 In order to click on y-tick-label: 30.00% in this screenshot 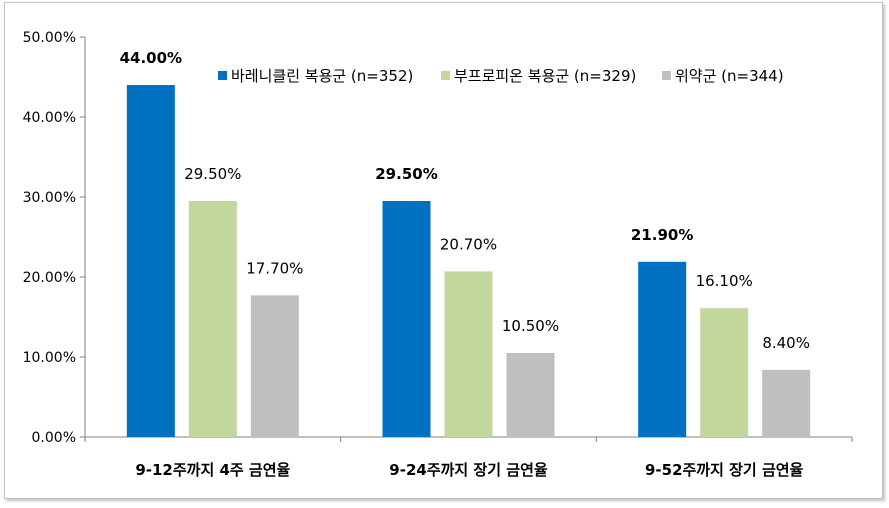, I will do `click(49, 198)`.